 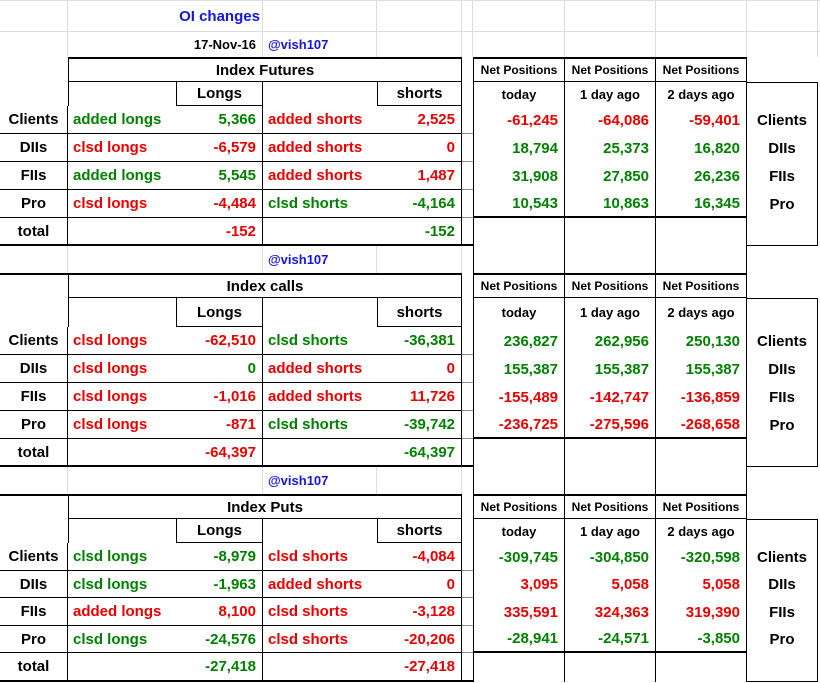 I want to click on short-value-cell: -3,128, so click(x=419, y=612).